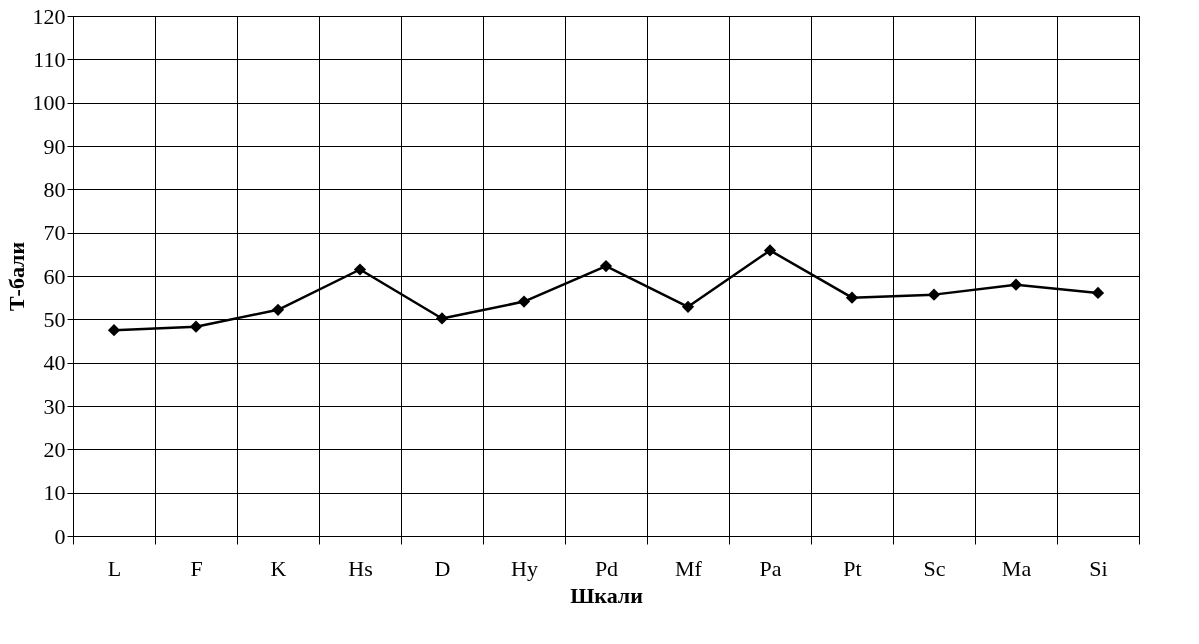 This screenshot has width=1199, height=644. What do you see at coordinates (1098, 568) in the screenshot?
I see `x-tick-label: Si` at bounding box center [1098, 568].